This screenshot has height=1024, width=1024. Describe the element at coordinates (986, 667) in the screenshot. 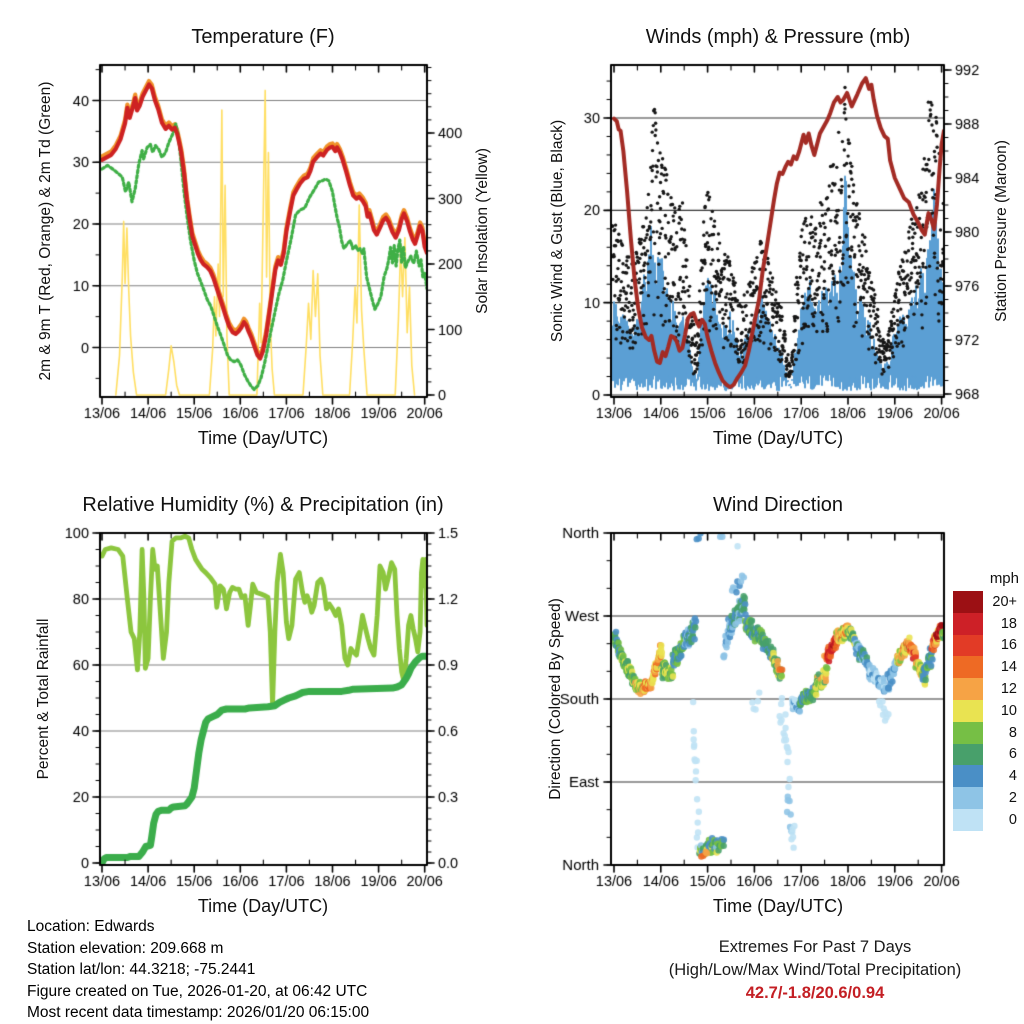

I see `colorbar-row: 14` at that location.